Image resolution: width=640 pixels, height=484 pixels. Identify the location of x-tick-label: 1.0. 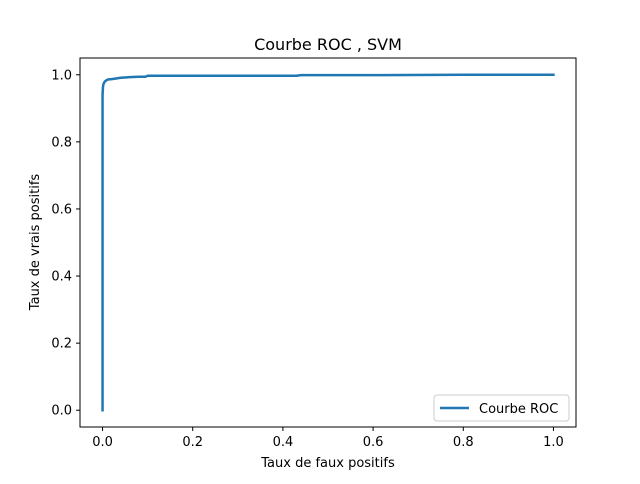
(553, 442).